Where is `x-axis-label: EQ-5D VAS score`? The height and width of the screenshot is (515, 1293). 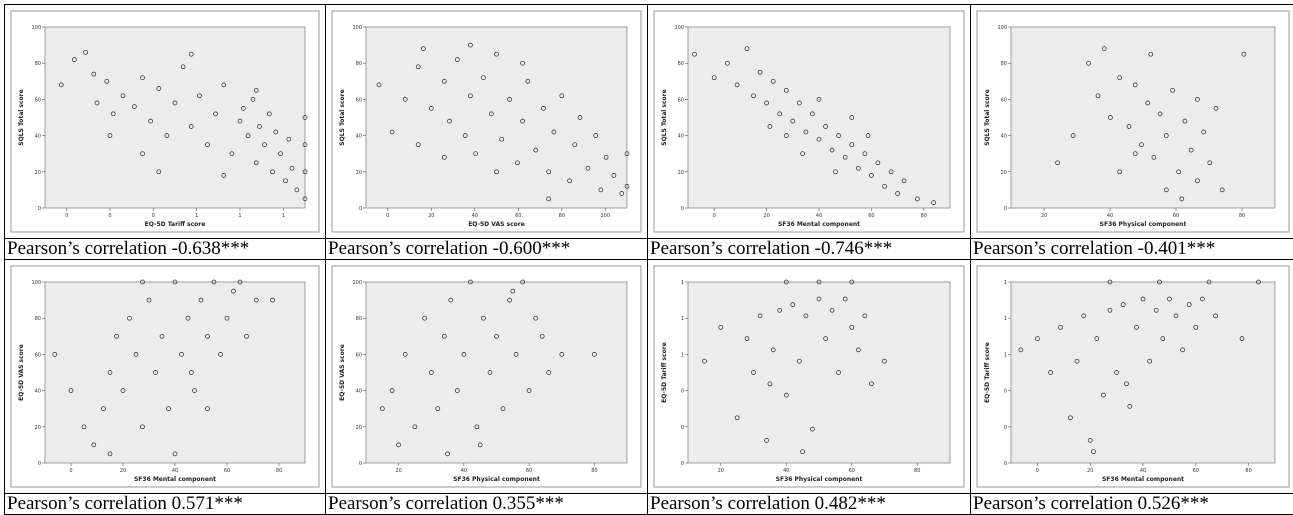 x-axis-label: EQ-5D VAS score is located at coordinates (496, 224).